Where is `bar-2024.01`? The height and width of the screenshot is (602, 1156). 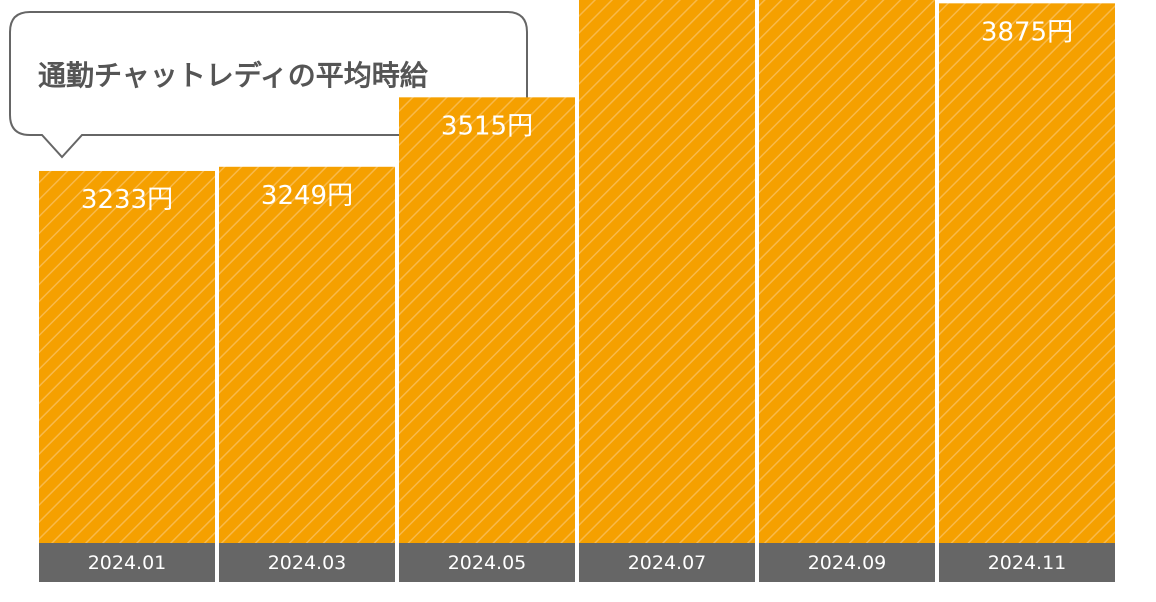 bar-2024.01 is located at coordinates (127, 357).